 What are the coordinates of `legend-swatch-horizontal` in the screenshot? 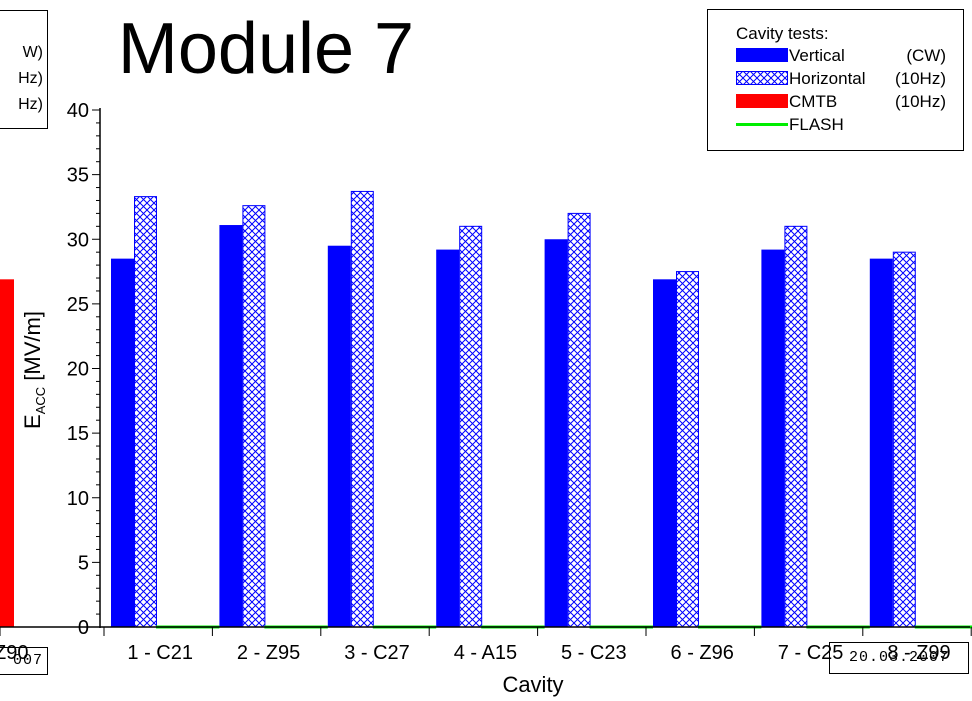 It's located at (762, 78).